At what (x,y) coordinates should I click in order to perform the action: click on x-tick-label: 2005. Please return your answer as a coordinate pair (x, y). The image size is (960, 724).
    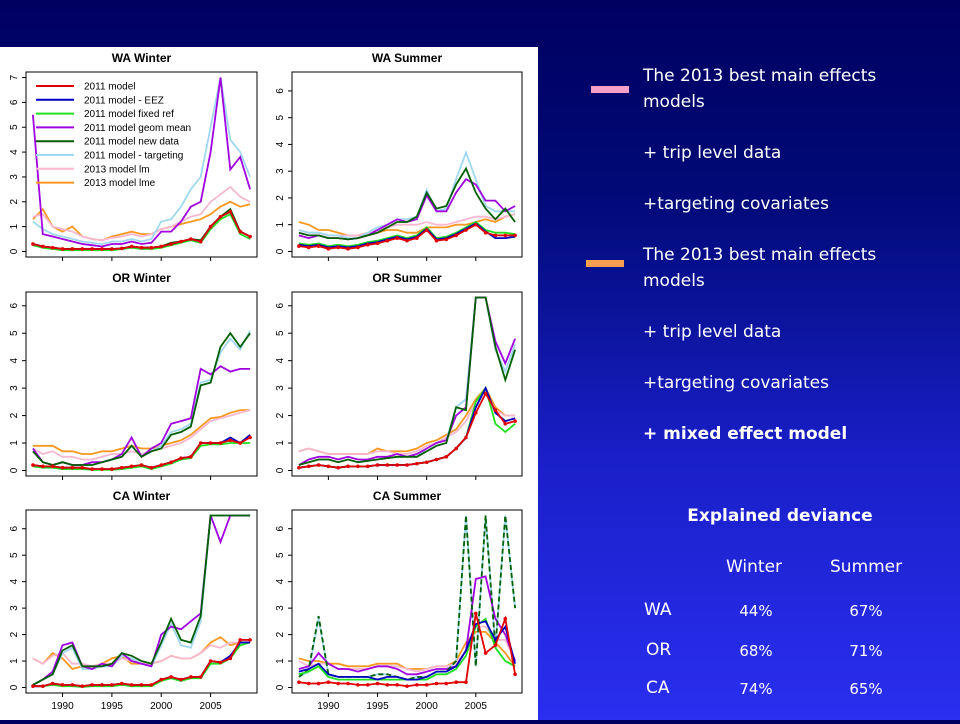
    Looking at the image, I should click on (476, 706).